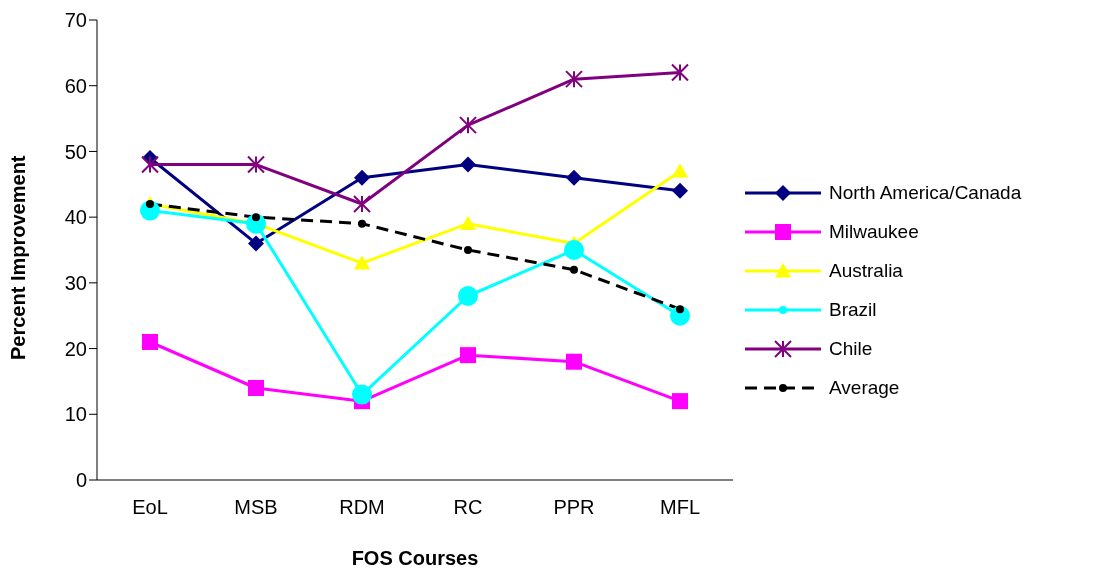  I want to click on x-tick-label: MFL, so click(680, 507).